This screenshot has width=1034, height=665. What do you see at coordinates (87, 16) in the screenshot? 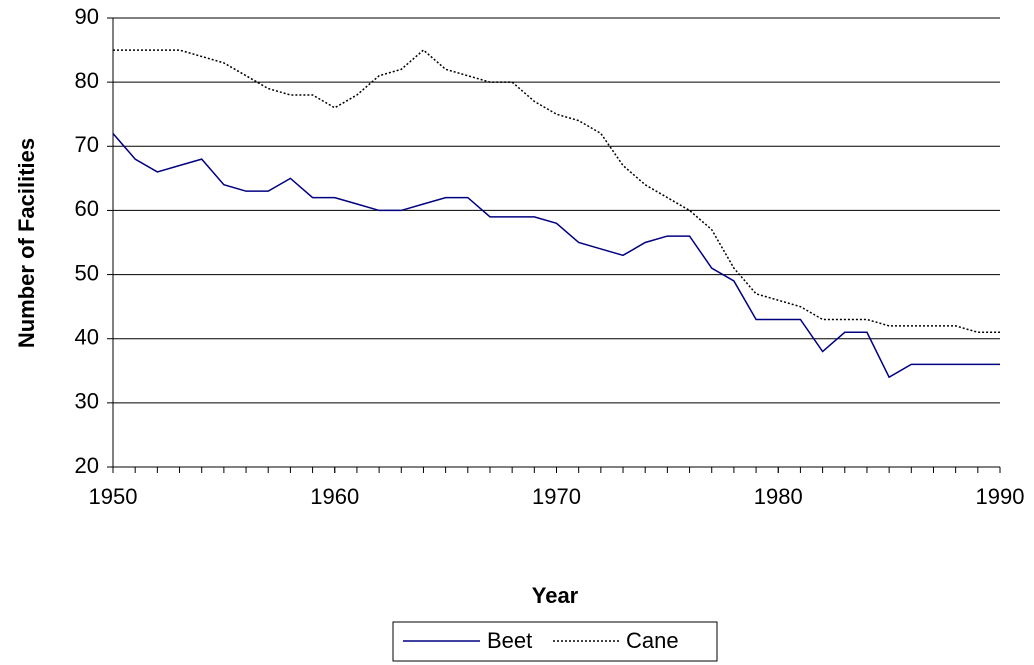
I see `y-tick-label: 90` at bounding box center [87, 16].